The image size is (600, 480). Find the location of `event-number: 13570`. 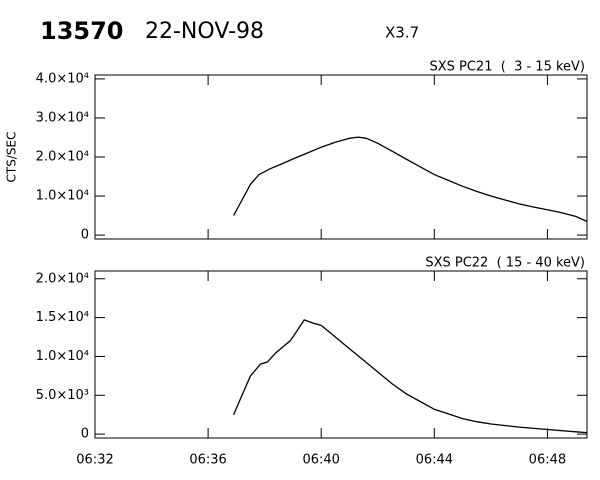

event-number: 13570 is located at coordinates (82, 31).